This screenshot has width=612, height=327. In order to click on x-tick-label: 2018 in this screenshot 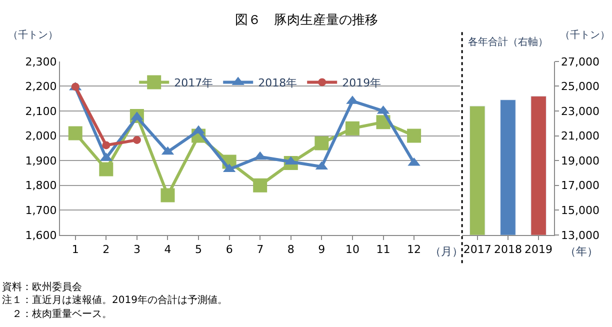, I will do `click(508, 249)`.